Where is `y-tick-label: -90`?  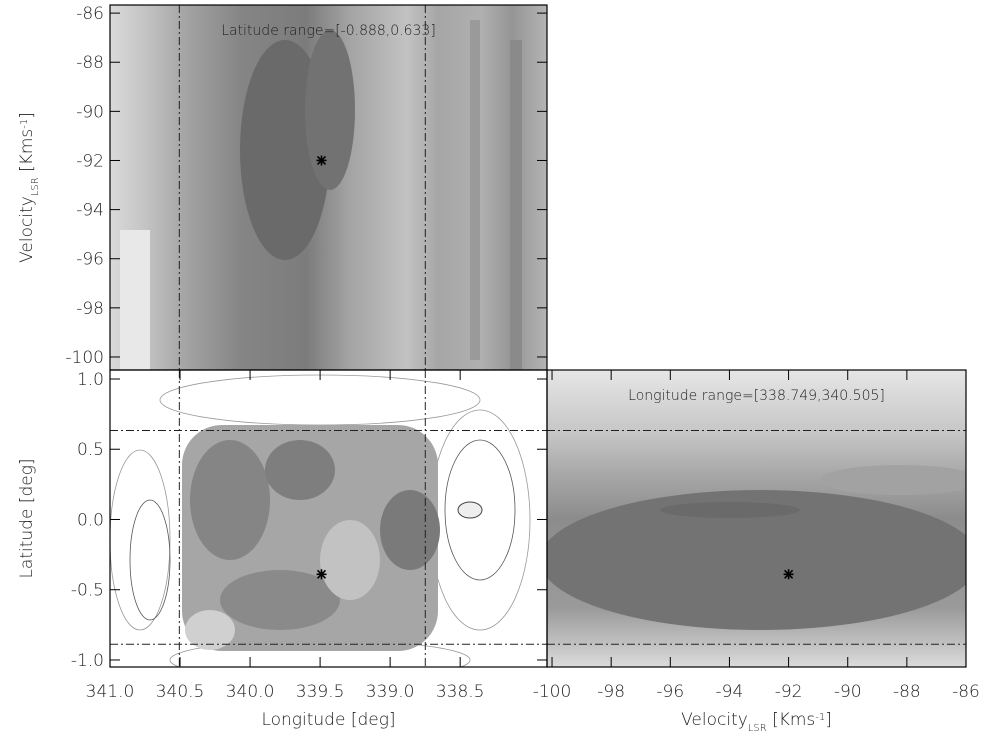
y-tick-label: -90 is located at coordinates (90, 112).